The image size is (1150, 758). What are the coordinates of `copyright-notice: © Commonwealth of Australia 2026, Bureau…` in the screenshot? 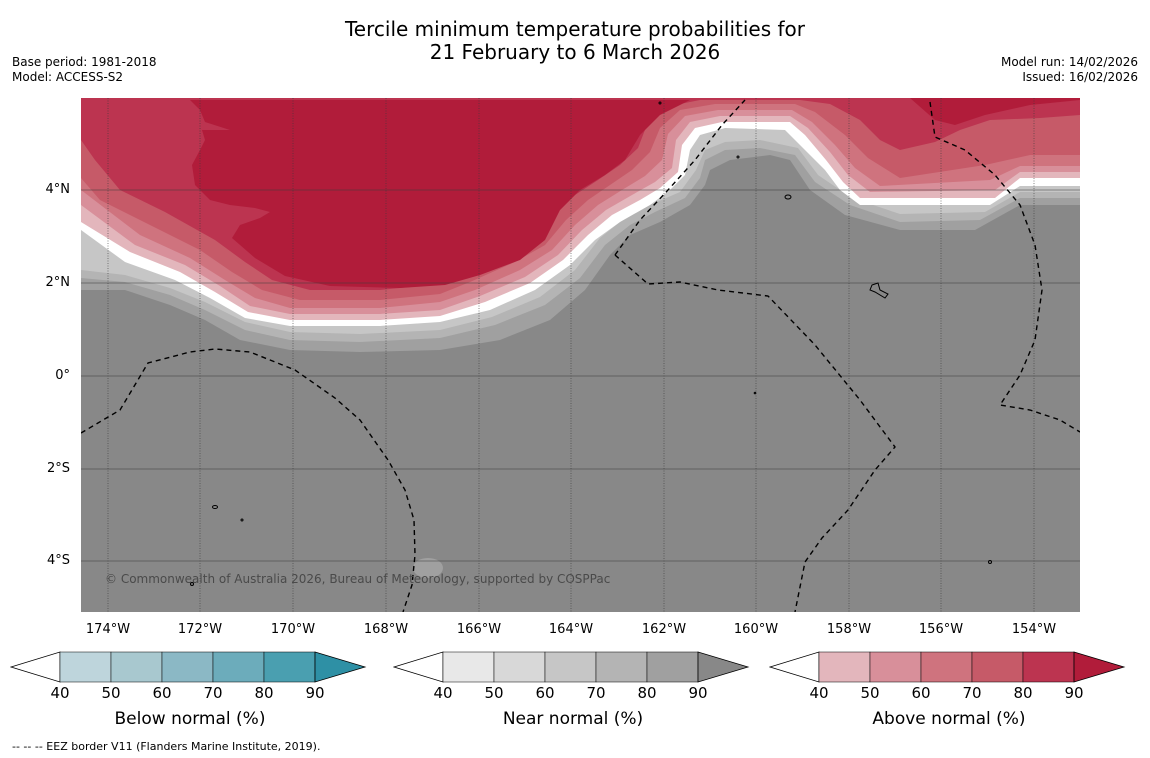 It's located at (358, 579).